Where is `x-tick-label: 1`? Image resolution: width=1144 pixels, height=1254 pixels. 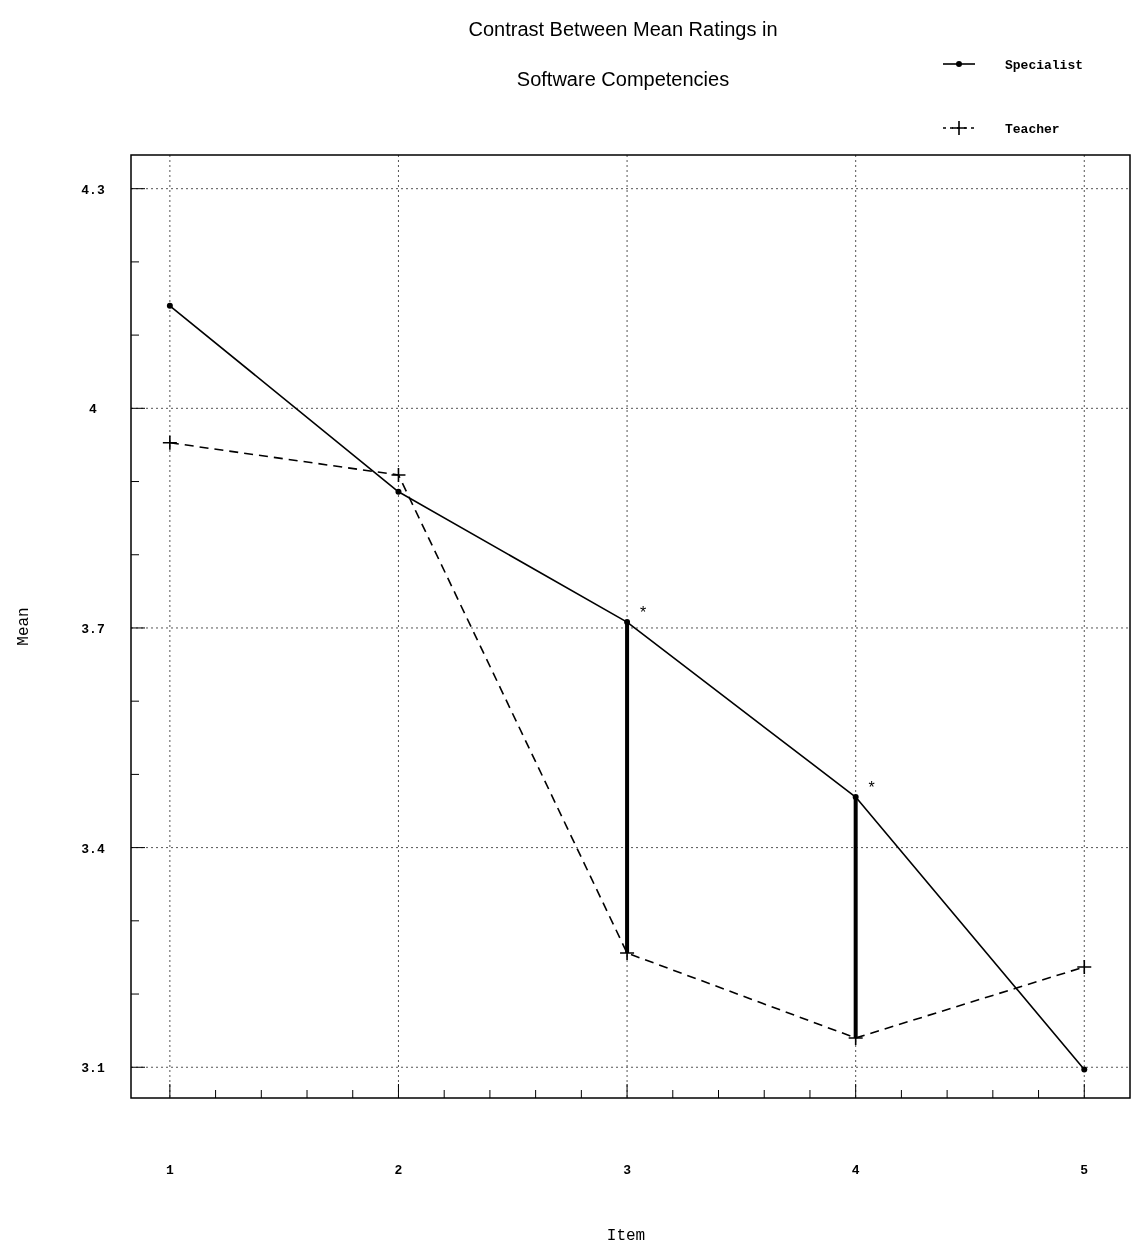 x-tick-label: 1 is located at coordinates (169, 1170).